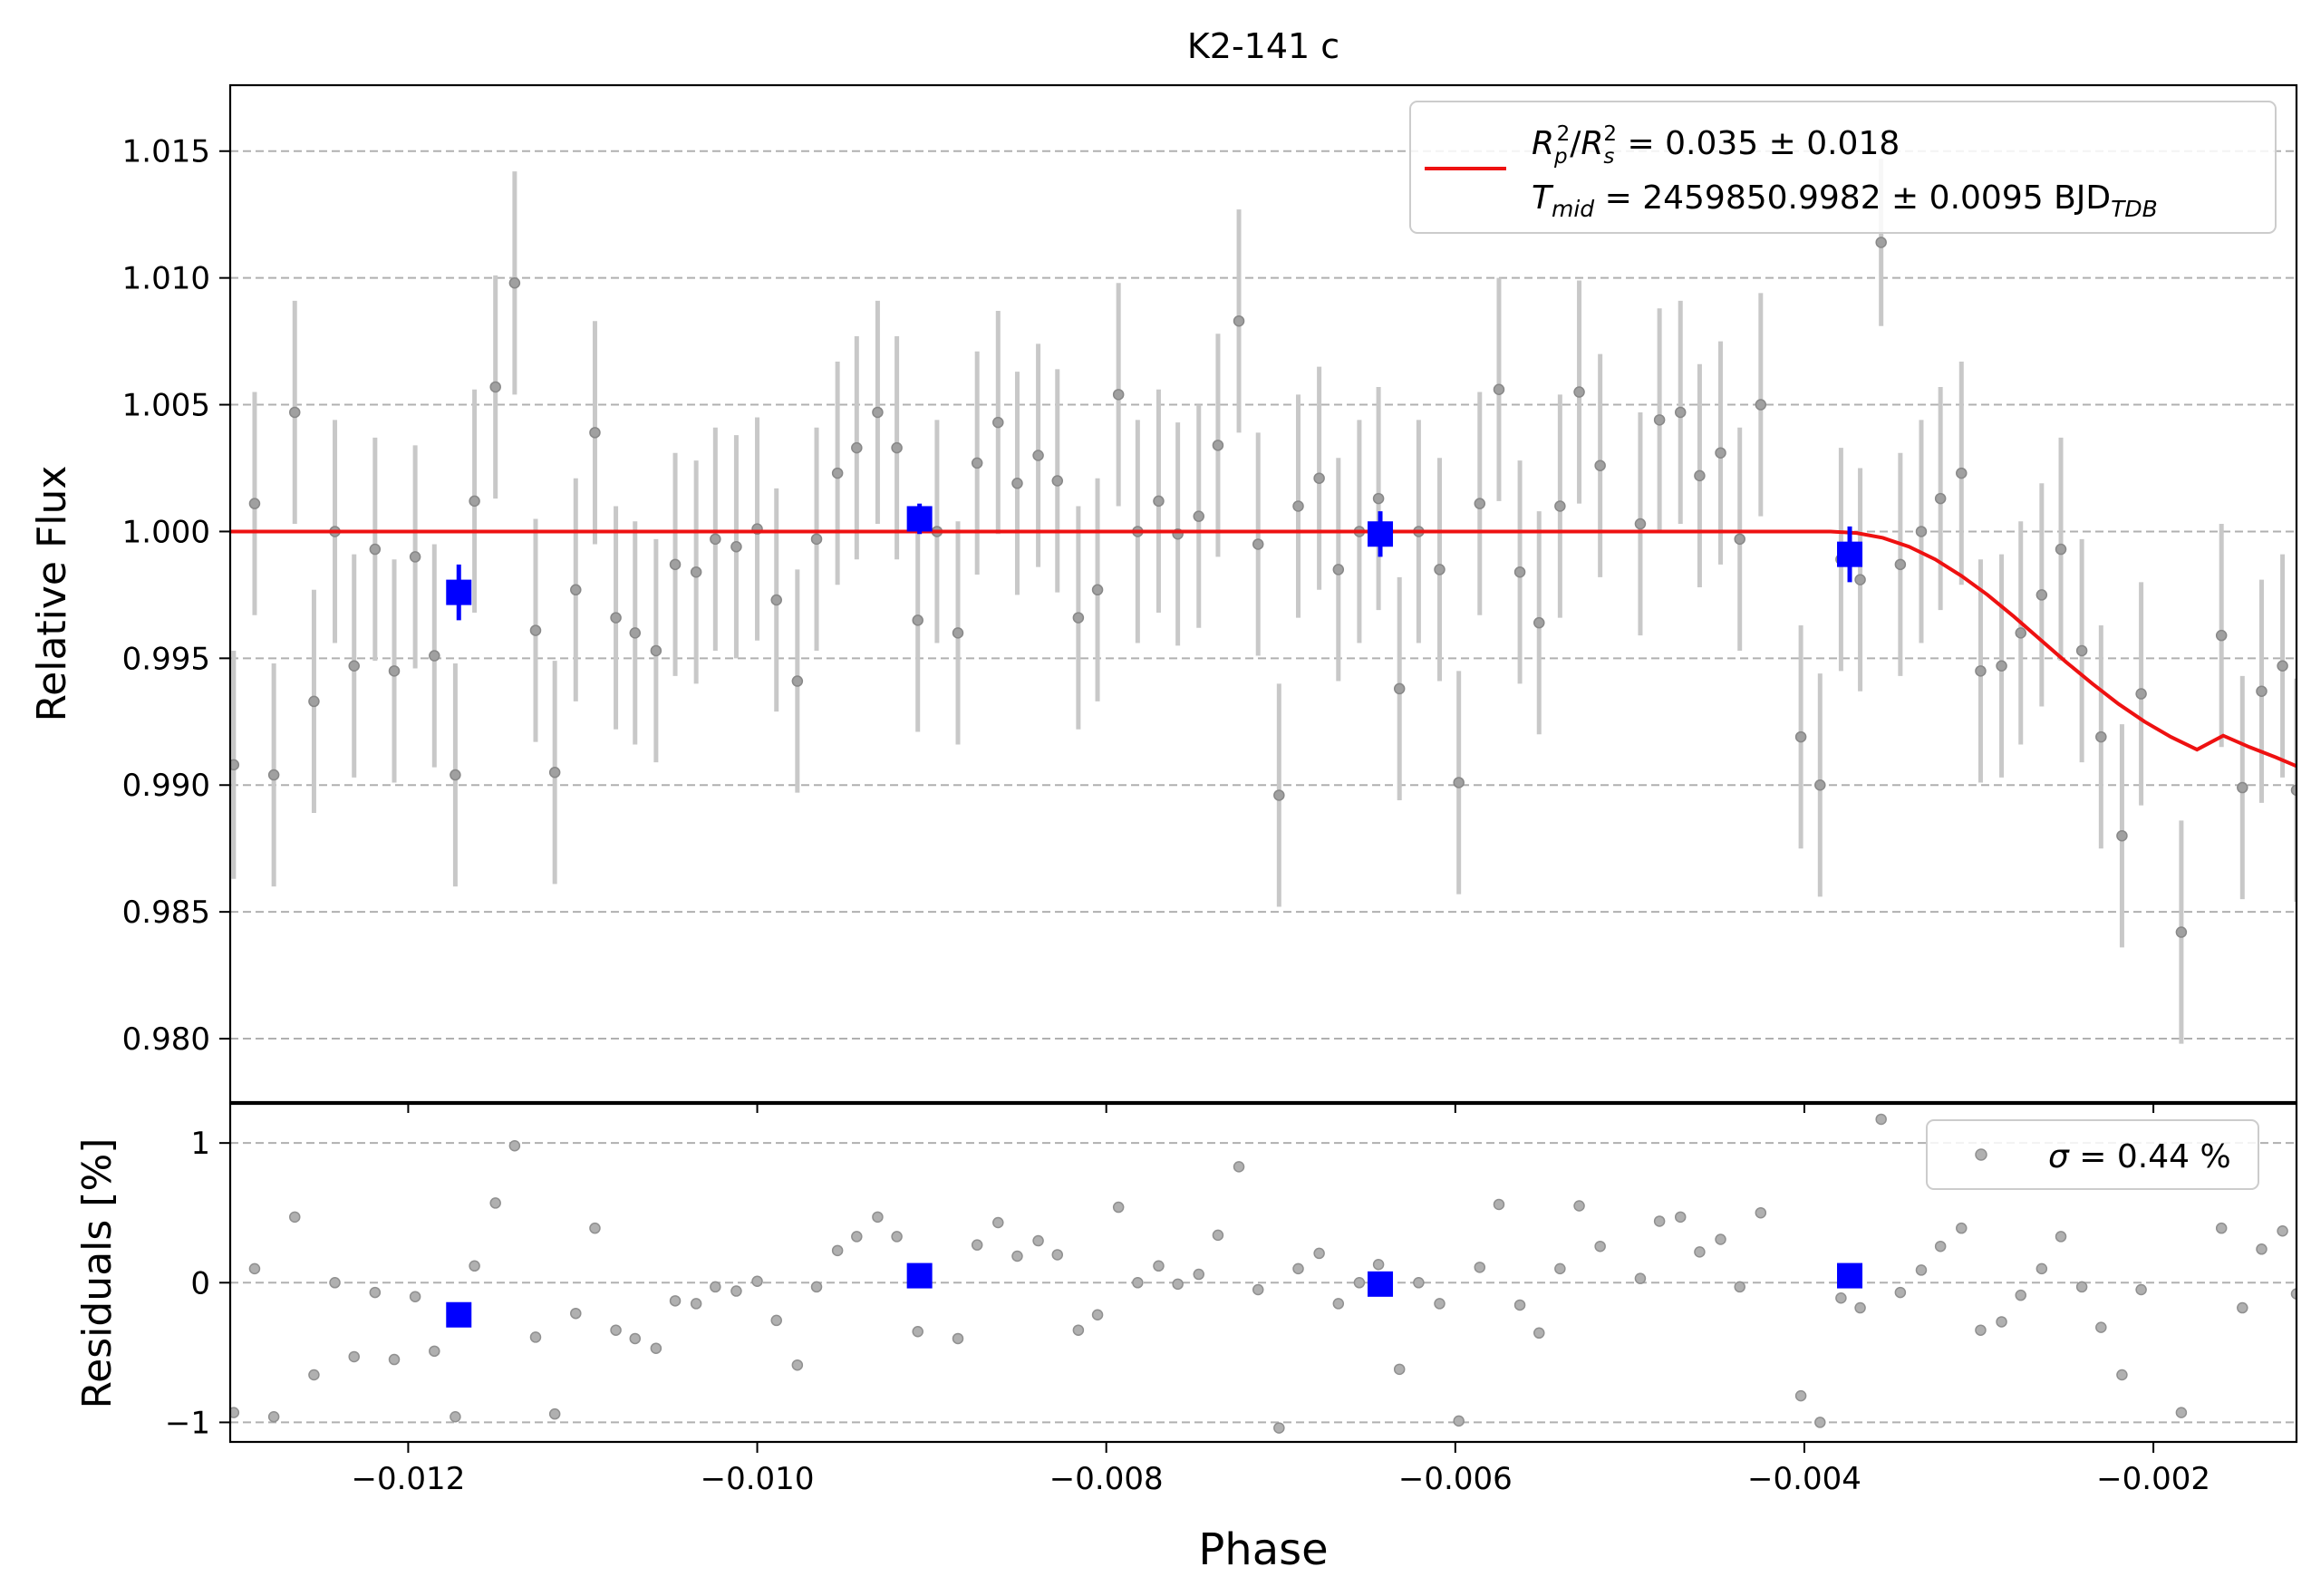 The height and width of the screenshot is (1596, 2311). Describe the element at coordinates (409, 1479) in the screenshot. I see `x-tick-label: −0.012` at that location.